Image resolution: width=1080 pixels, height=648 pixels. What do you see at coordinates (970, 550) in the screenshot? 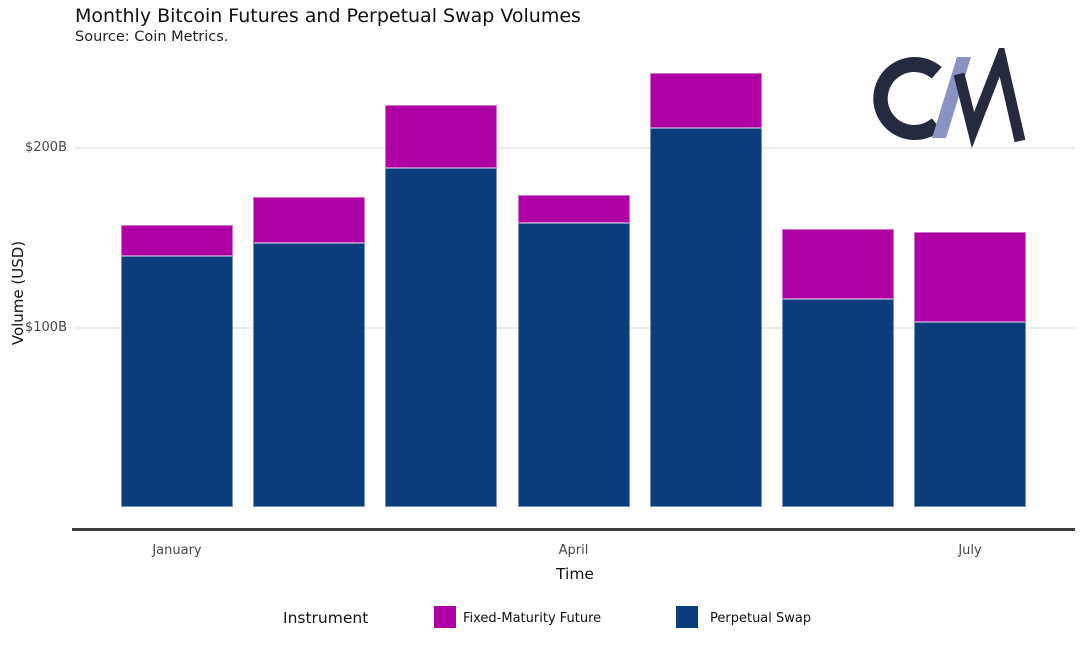
I see `x-tick-label-july: July` at bounding box center [970, 550].